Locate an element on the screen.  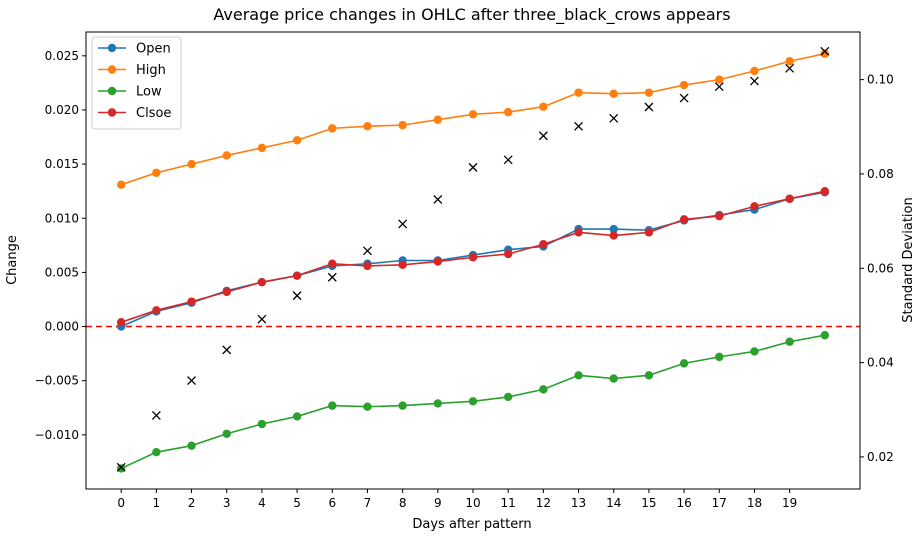
legend: Open High Low Clsoe is located at coordinates (136, 83).